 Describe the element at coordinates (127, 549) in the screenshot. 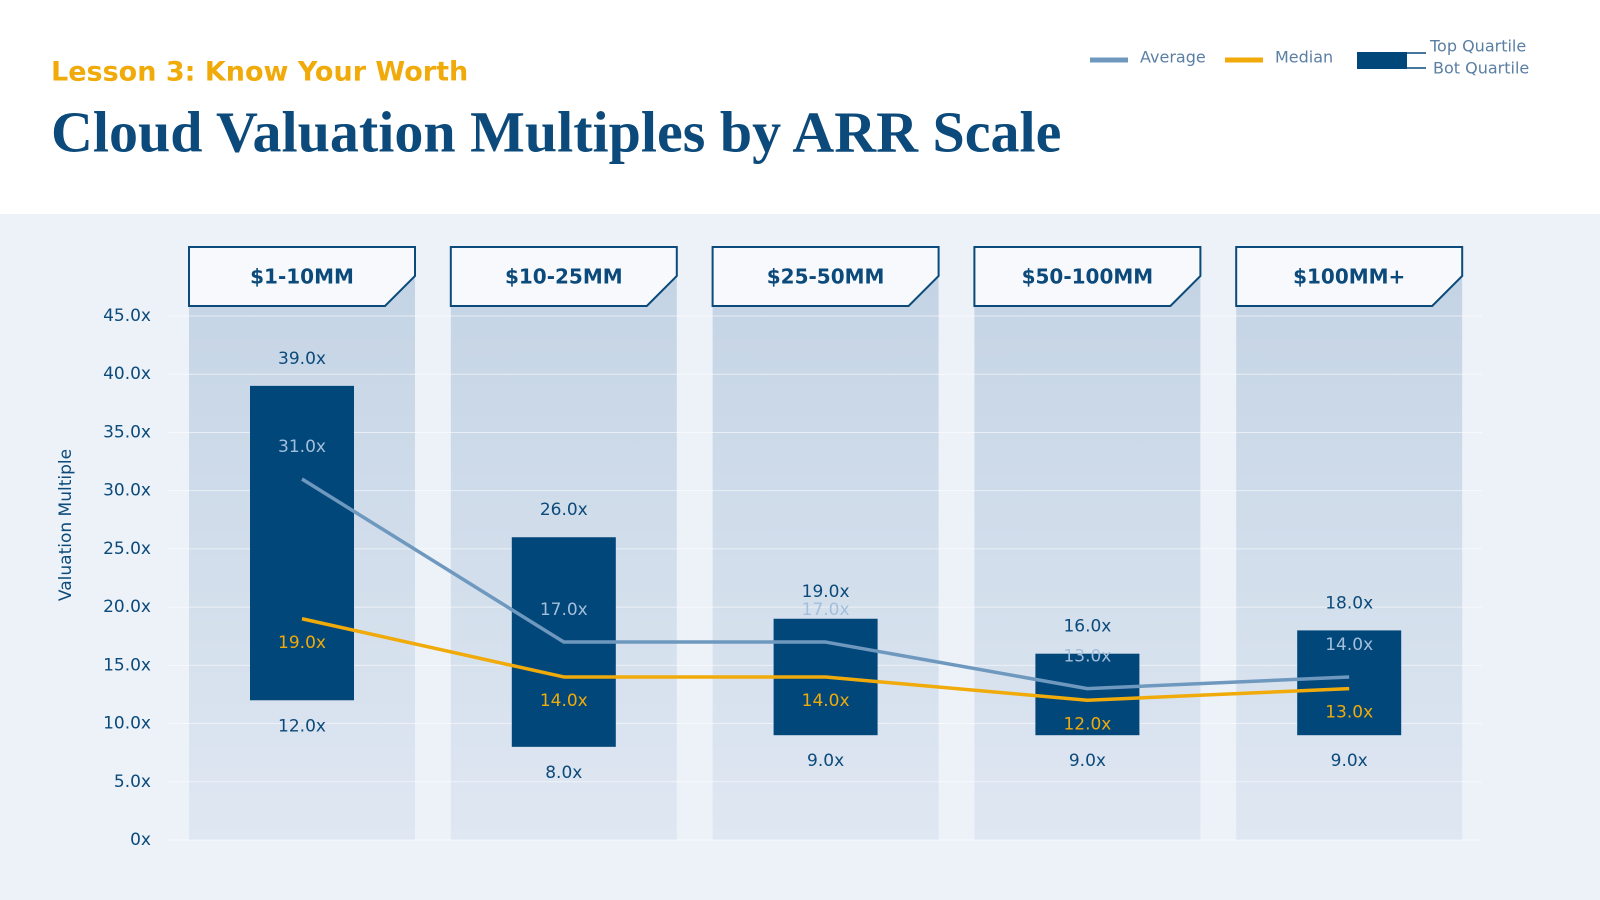

I see `y-tick-label: 25.0x` at that location.